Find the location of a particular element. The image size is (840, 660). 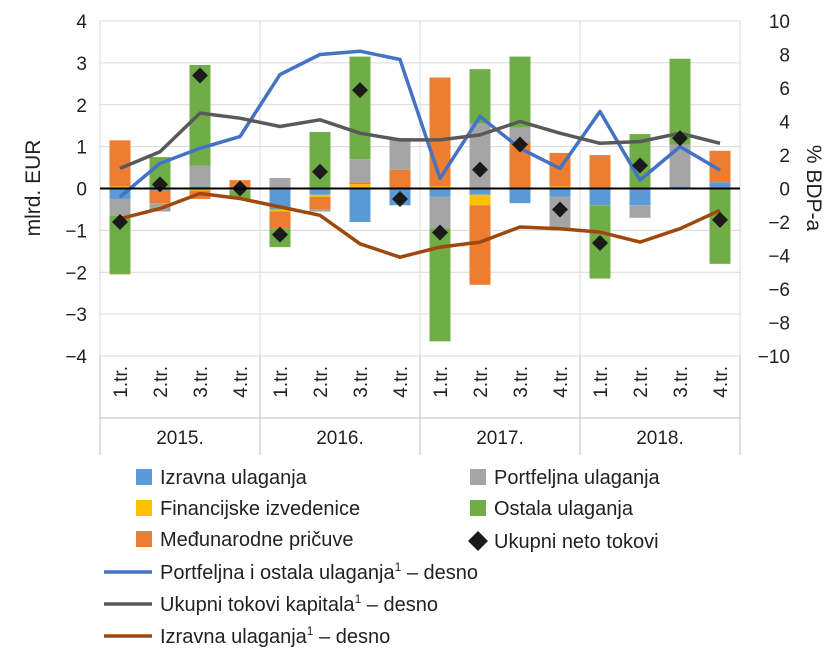

legend-label-pricuve: Međunarodne pričuve is located at coordinates (256, 540).